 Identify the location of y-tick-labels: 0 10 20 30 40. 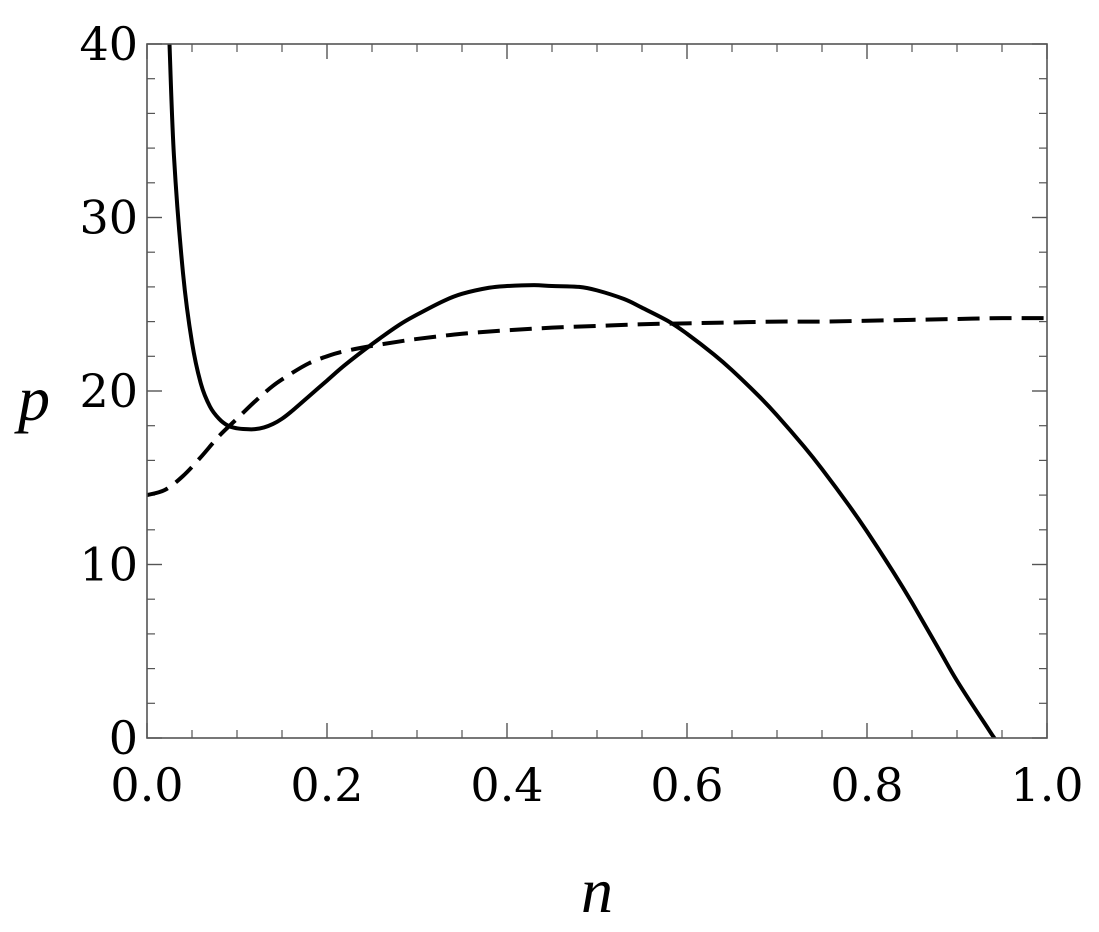
(108, 391).